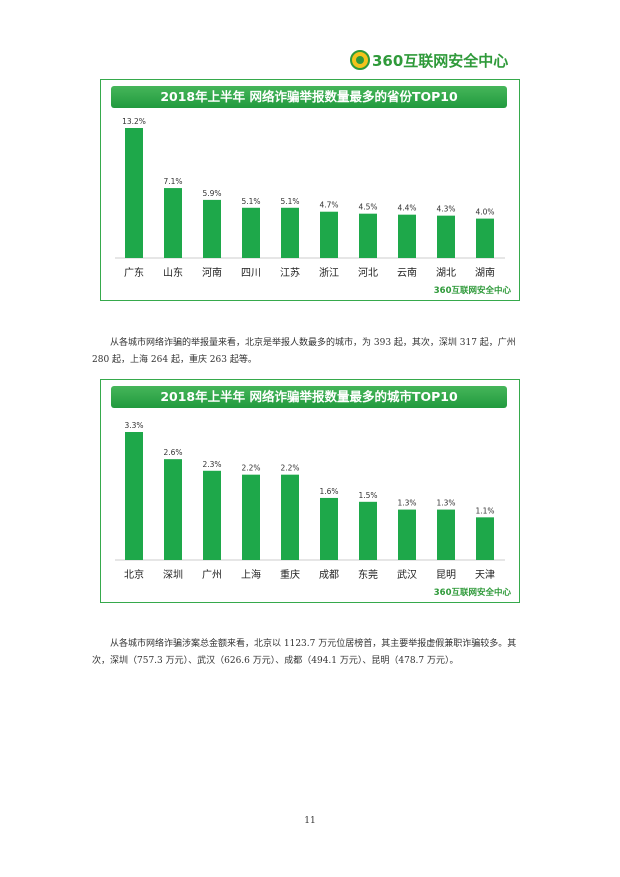 Image resolution: width=620 pixels, height=877 pixels. Describe the element at coordinates (485, 272) in the screenshot. I see `province-category-label-9: 湖南` at that location.